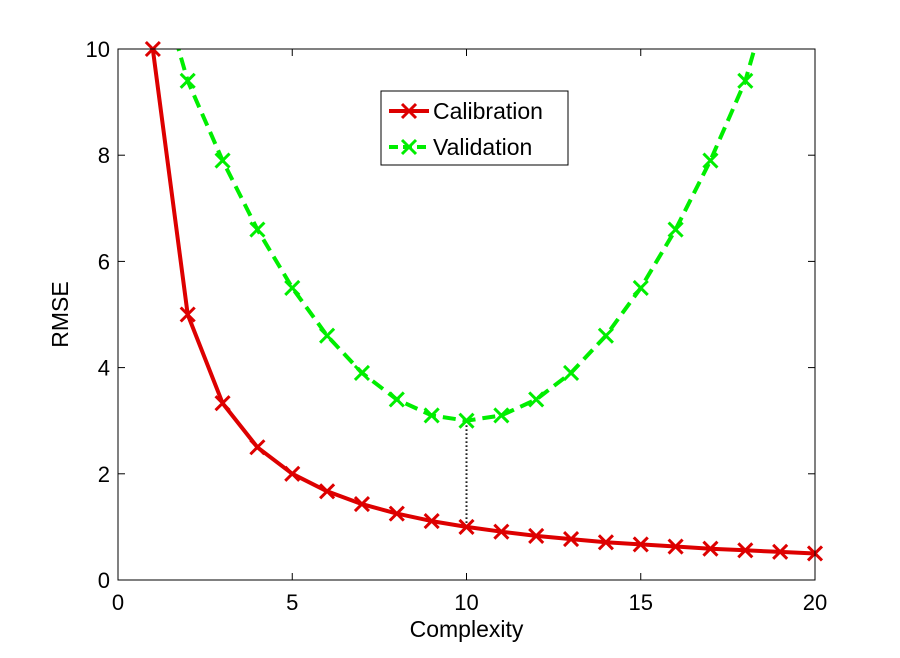 The image size is (900, 658). Describe the element at coordinates (98, 49) in the screenshot. I see `y-tick-label: 10` at that location.